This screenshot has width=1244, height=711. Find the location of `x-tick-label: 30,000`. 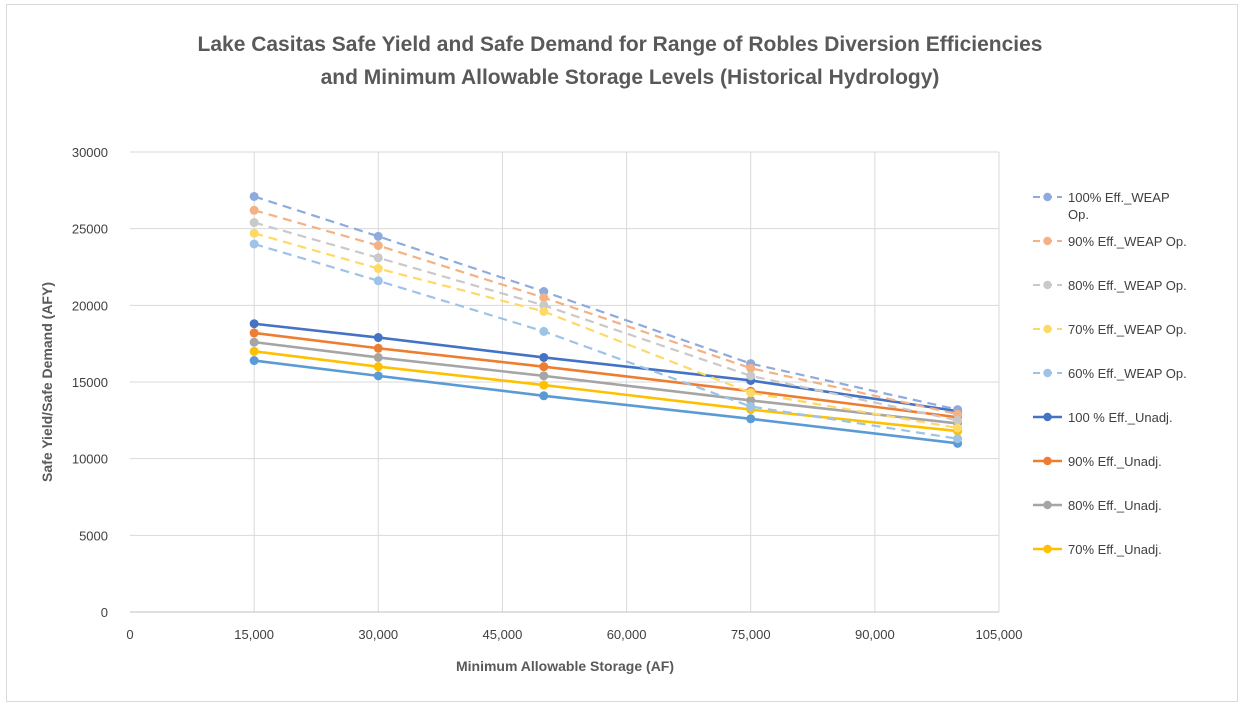

x-tick-label: 30,000 is located at coordinates (378, 634).